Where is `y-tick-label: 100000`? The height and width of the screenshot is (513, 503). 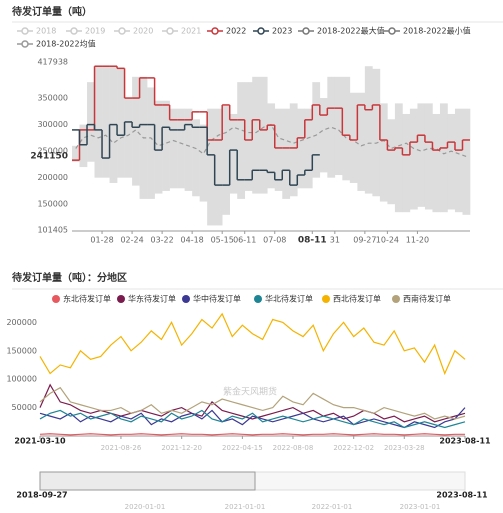 y-tick-label: 100000 is located at coordinates (21, 379).